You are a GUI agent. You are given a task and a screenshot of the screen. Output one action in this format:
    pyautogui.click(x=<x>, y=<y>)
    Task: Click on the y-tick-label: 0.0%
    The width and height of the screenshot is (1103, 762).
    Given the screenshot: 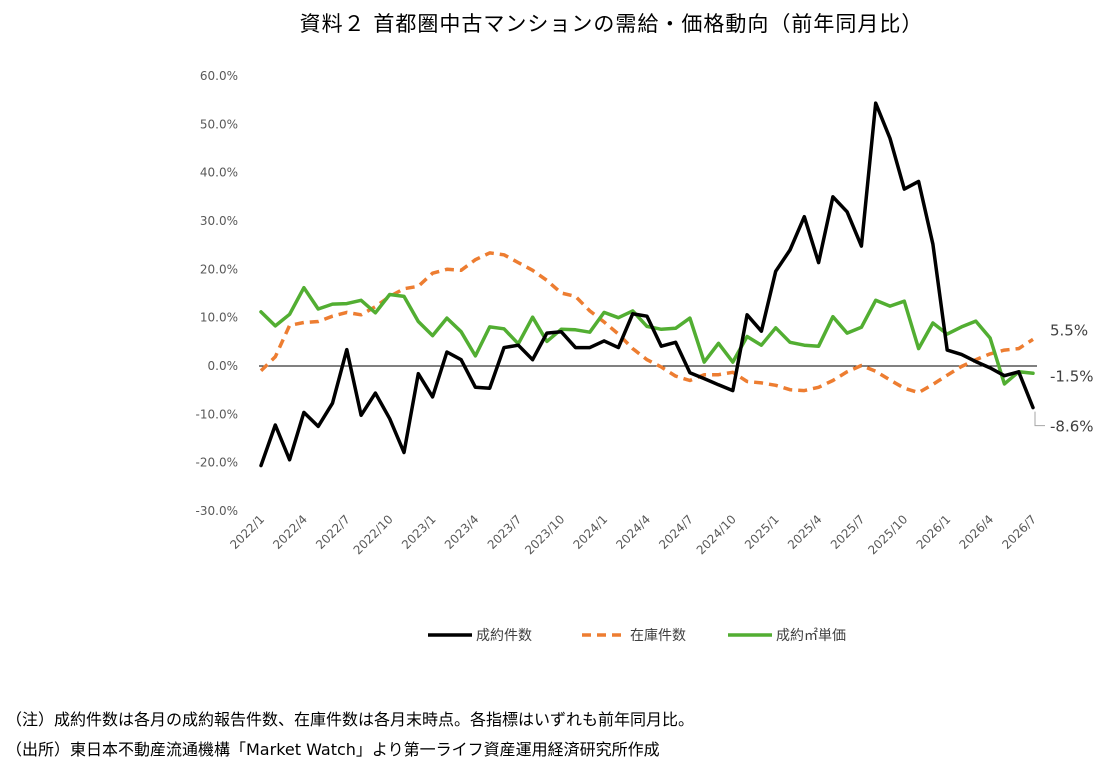 What is the action you would take?
    pyautogui.click(x=223, y=366)
    